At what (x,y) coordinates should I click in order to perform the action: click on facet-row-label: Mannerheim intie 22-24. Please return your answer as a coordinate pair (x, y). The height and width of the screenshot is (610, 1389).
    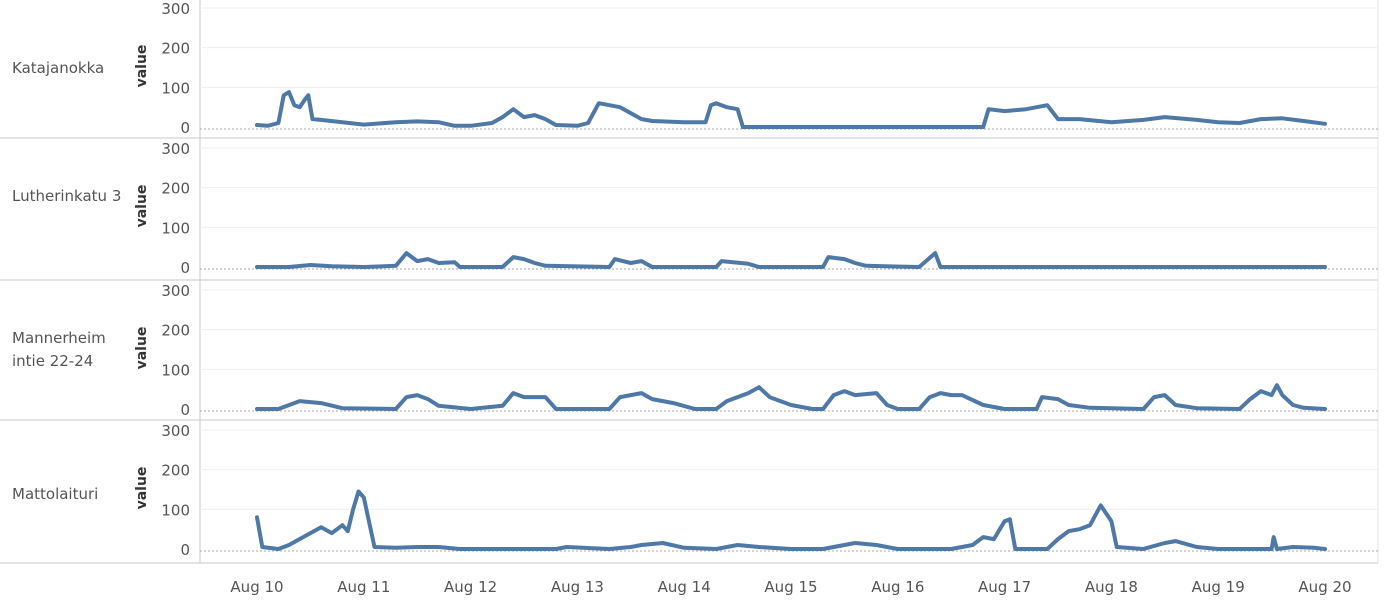
    Looking at the image, I should click on (59, 349).